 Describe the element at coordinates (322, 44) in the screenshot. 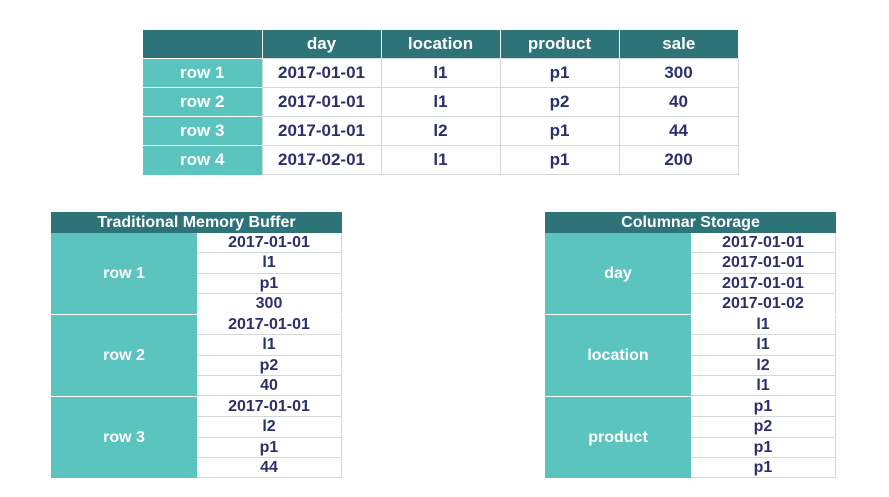

I see `header-day: day` at that location.